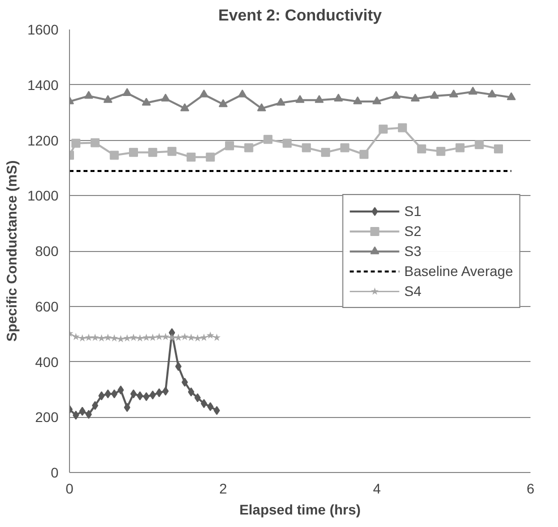 Image resolution: width=558 pixels, height=527 pixels. What do you see at coordinates (413, 210) in the screenshot?
I see `legend-label: S1` at bounding box center [413, 210].